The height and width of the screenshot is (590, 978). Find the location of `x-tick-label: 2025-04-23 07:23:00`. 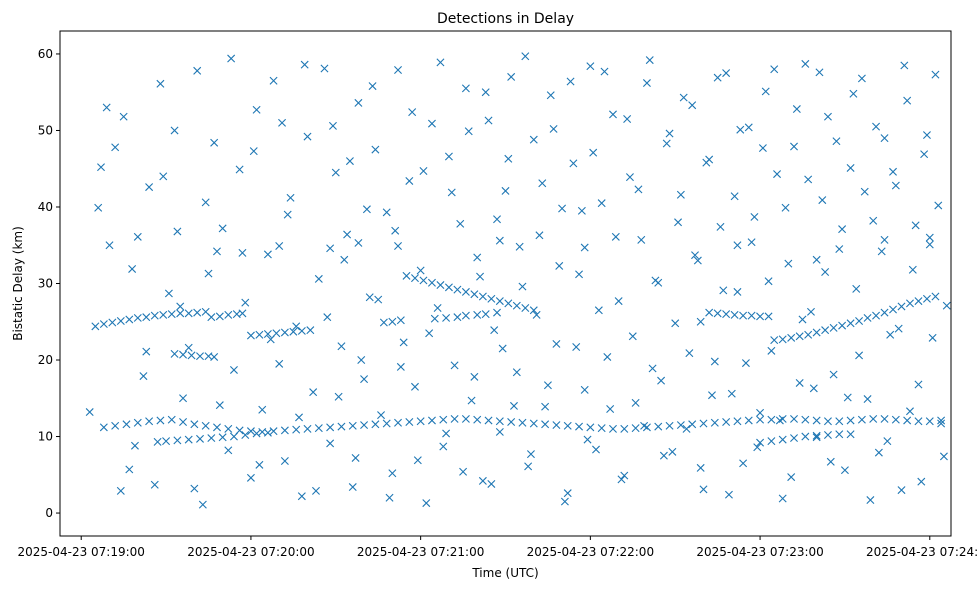

x-tick-label: 2025-04-23 07:23:00 is located at coordinates (759, 552).